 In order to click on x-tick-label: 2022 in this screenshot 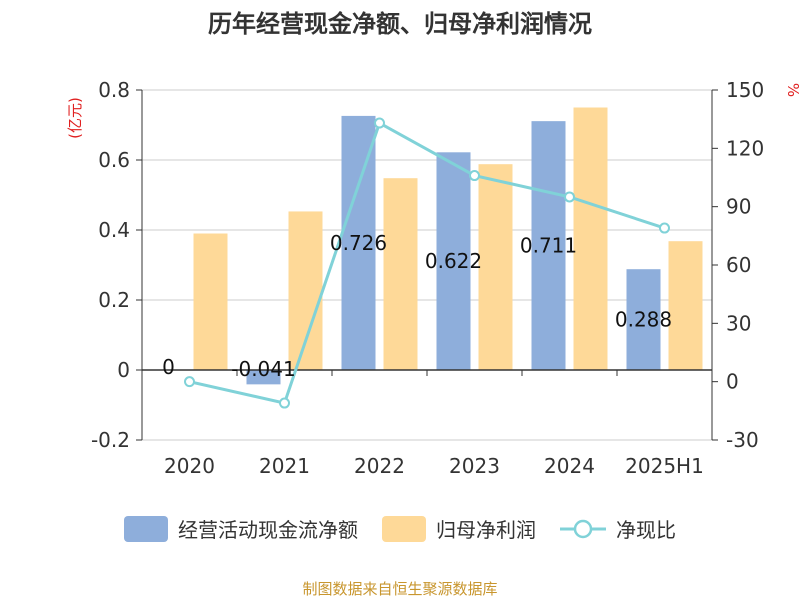, I will do `click(379, 466)`.